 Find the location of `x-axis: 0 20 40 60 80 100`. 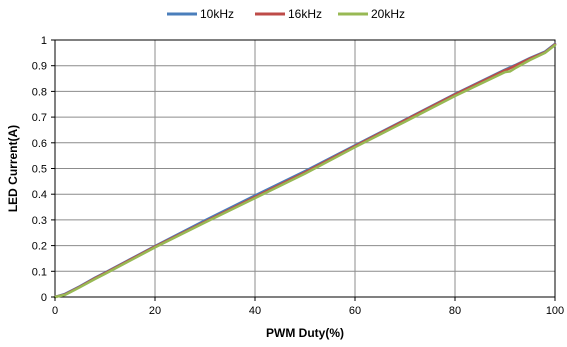

x-axis: 0 20 40 60 80 100 is located at coordinates (308, 307).